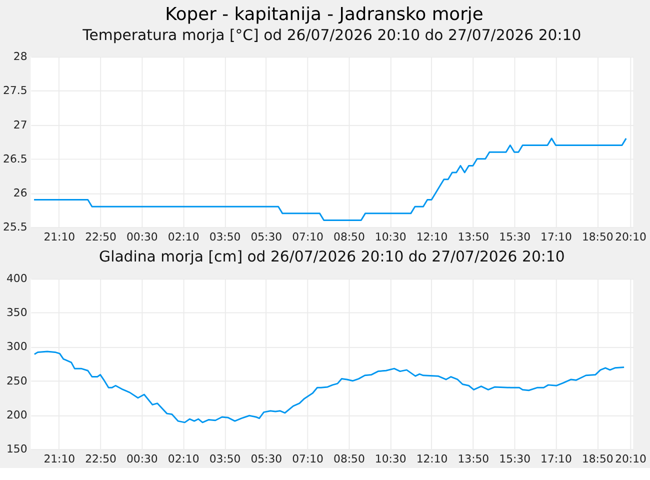  I want to click on y-tick-label: 200, so click(17, 415).